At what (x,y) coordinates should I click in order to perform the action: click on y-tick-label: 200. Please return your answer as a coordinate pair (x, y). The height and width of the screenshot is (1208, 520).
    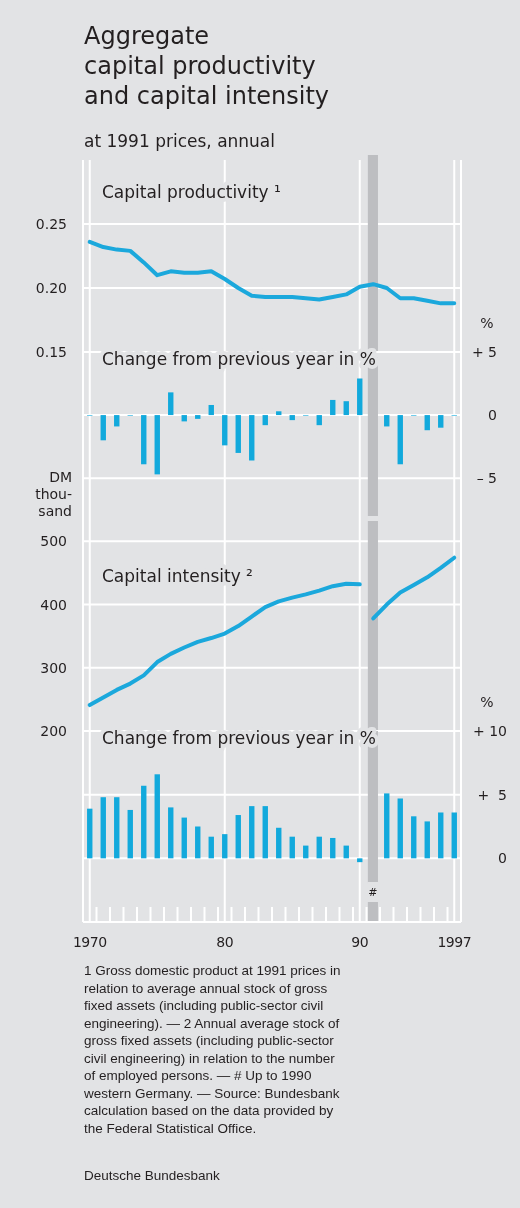
    Looking at the image, I should click on (53, 731).